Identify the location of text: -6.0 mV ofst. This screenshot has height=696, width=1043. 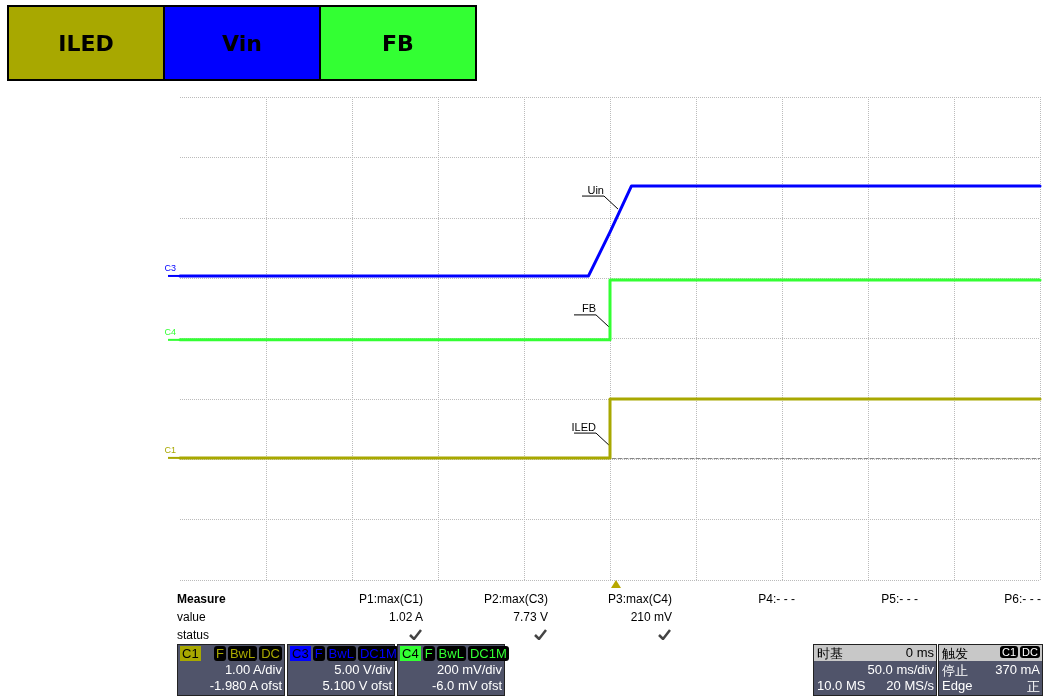
(466, 685).